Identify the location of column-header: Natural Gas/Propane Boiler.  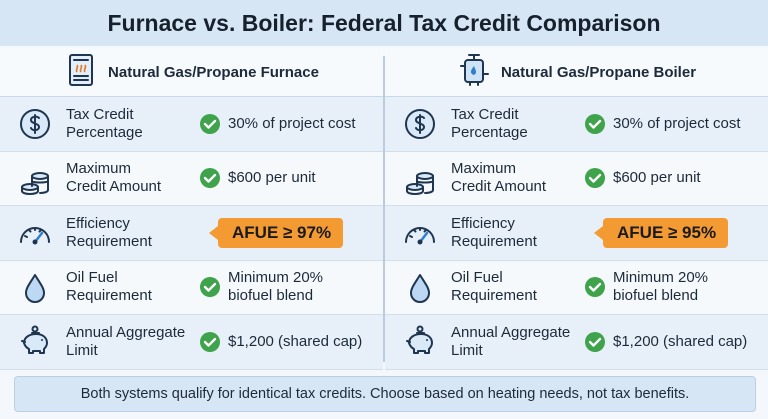
(576, 72).